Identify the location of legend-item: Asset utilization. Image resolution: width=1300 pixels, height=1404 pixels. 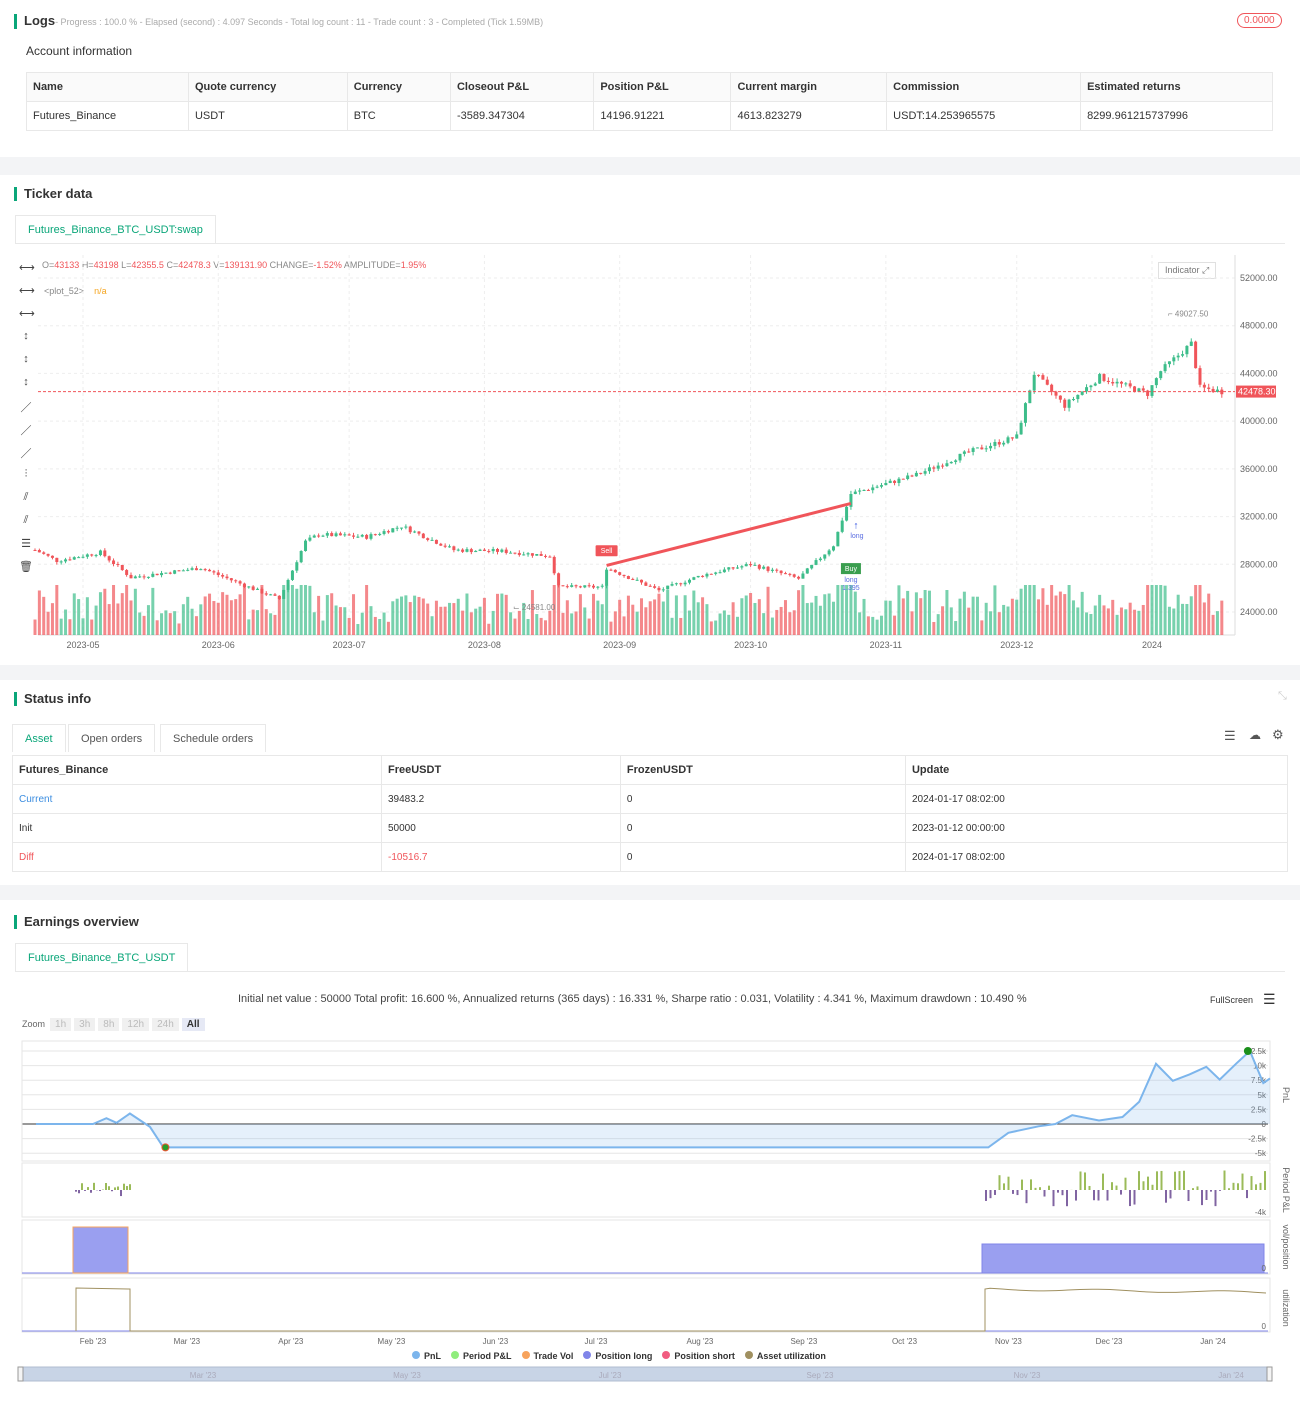
(785, 1356).